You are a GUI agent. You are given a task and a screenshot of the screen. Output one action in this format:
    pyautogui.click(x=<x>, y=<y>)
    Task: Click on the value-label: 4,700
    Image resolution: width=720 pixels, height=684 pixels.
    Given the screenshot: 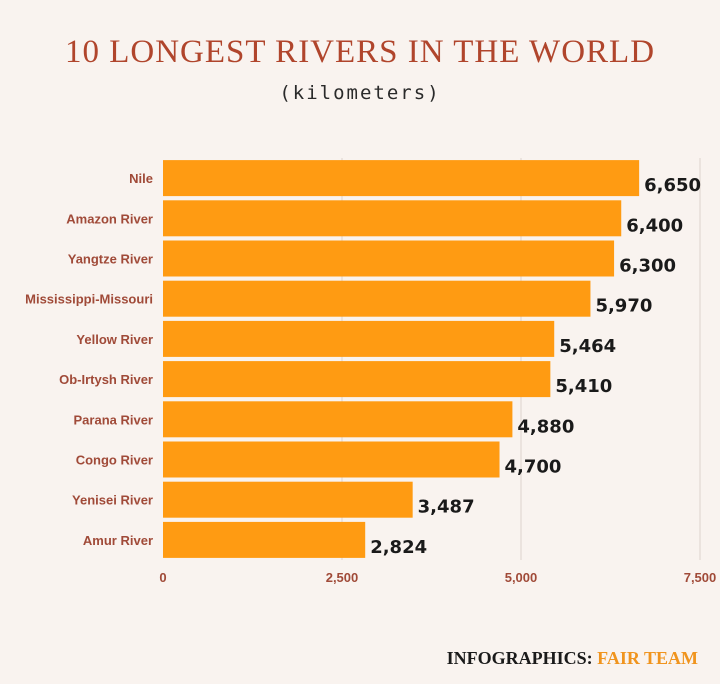 What is the action you would take?
    pyautogui.click(x=533, y=467)
    